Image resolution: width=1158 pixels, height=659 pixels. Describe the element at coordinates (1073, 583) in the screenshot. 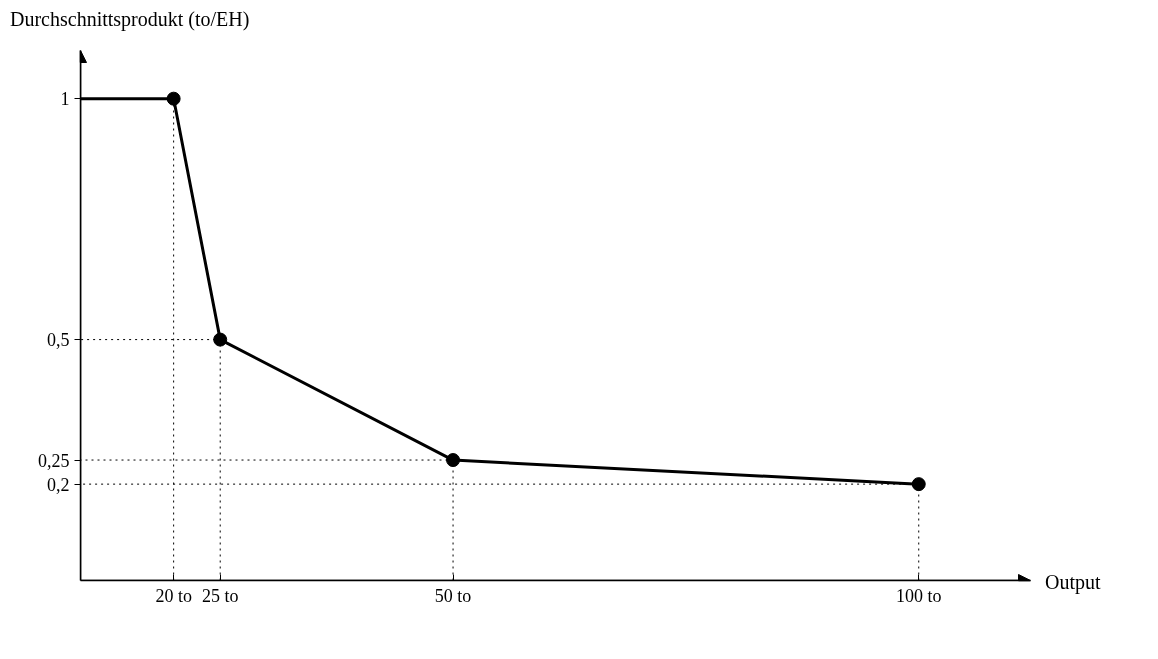

I see `x-axis-title: Output` at that location.